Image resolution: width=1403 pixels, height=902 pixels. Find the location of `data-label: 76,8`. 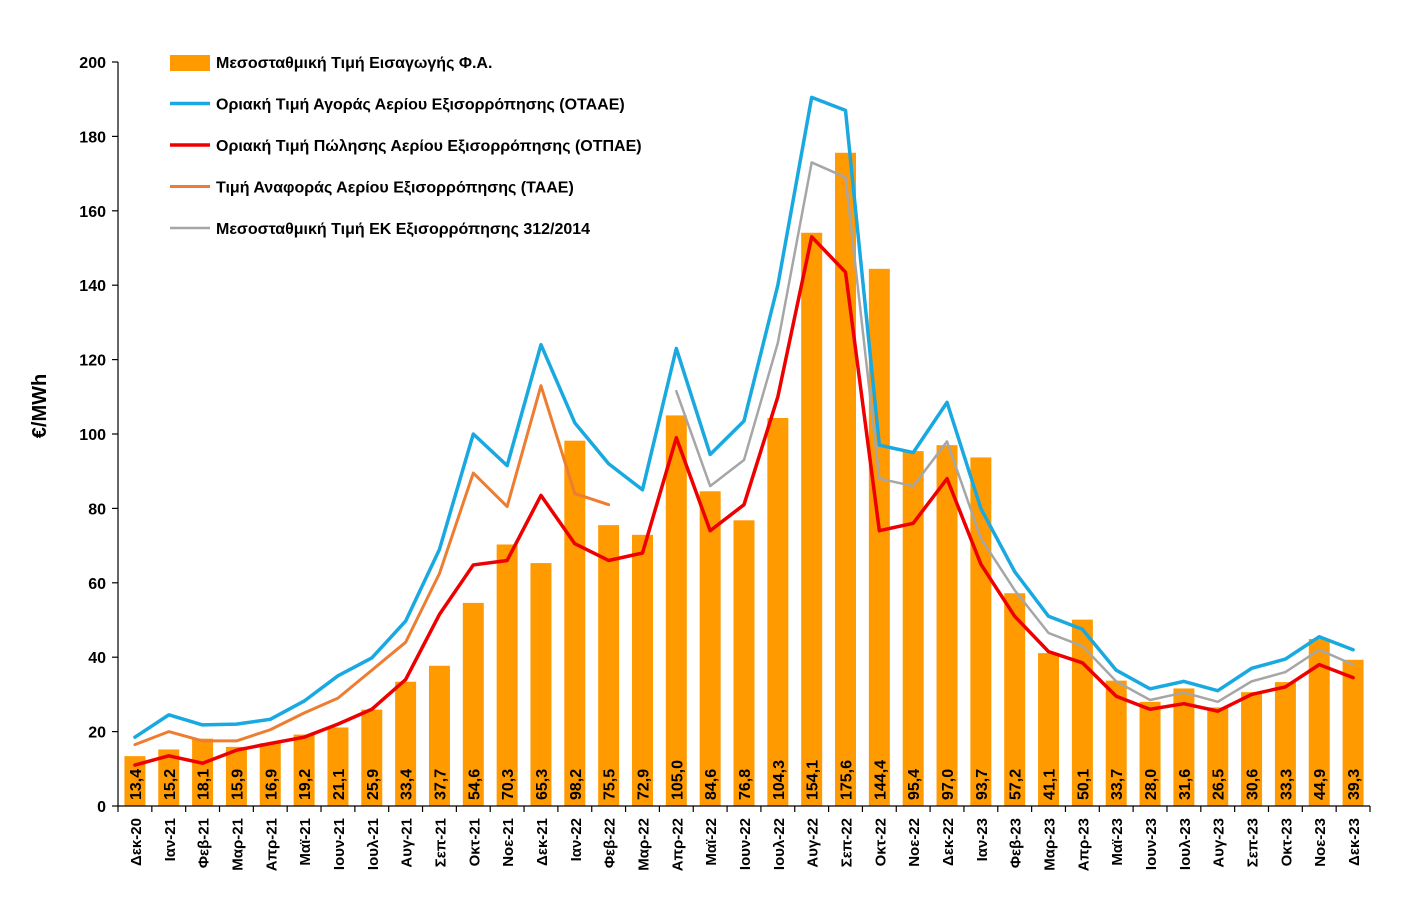

data-label: 76,8 is located at coordinates (745, 784).